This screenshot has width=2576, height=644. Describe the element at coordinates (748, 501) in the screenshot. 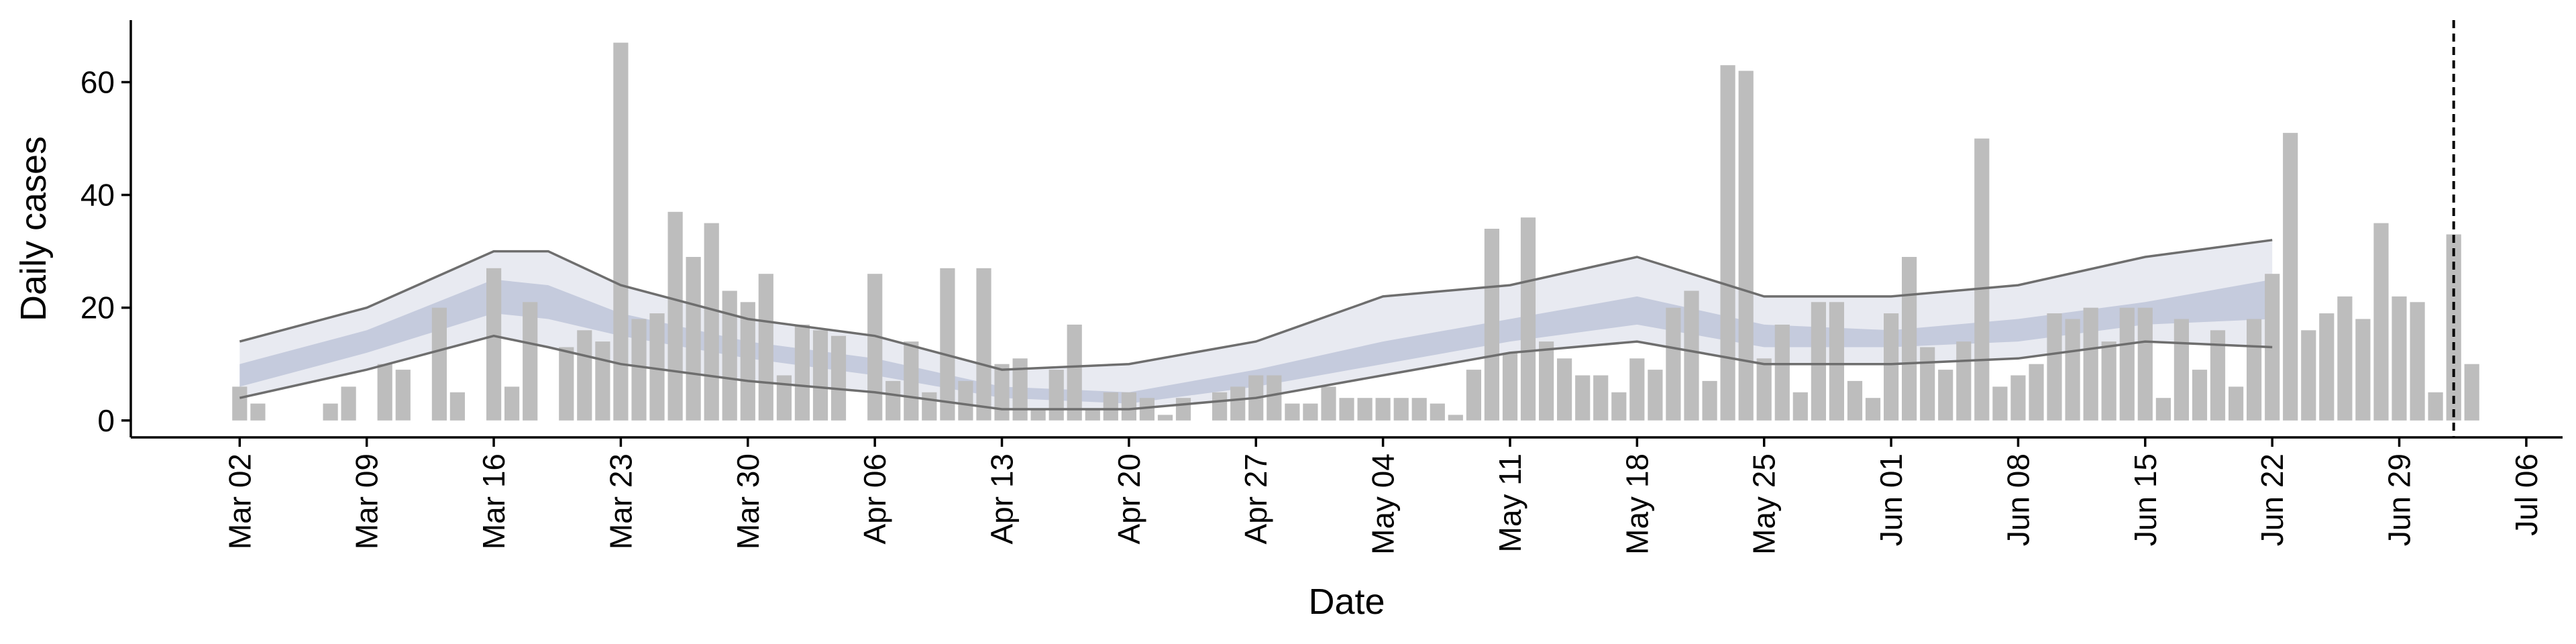

I see `x-tick-label: Mar 30` at that location.